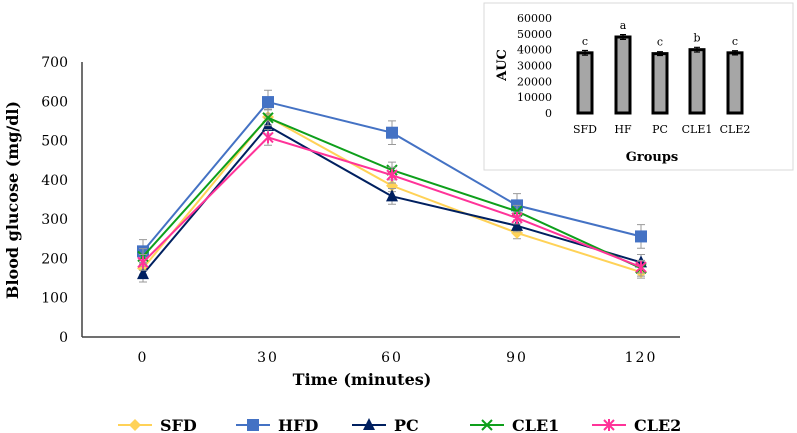 This screenshot has height=433, width=797. I want to click on y-tick-label: 700, so click(54, 63).